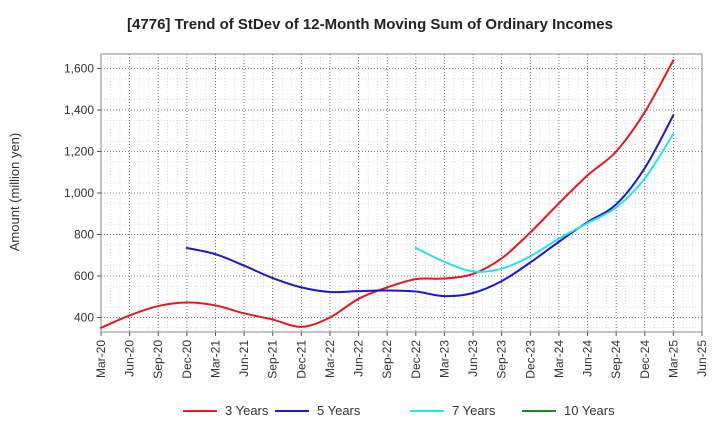 The height and width of the screenshot is (440, 720). Describe the element at coordinates (559, 359) in the screenshot. I see `x-tick-label: Mar-24` at that location.